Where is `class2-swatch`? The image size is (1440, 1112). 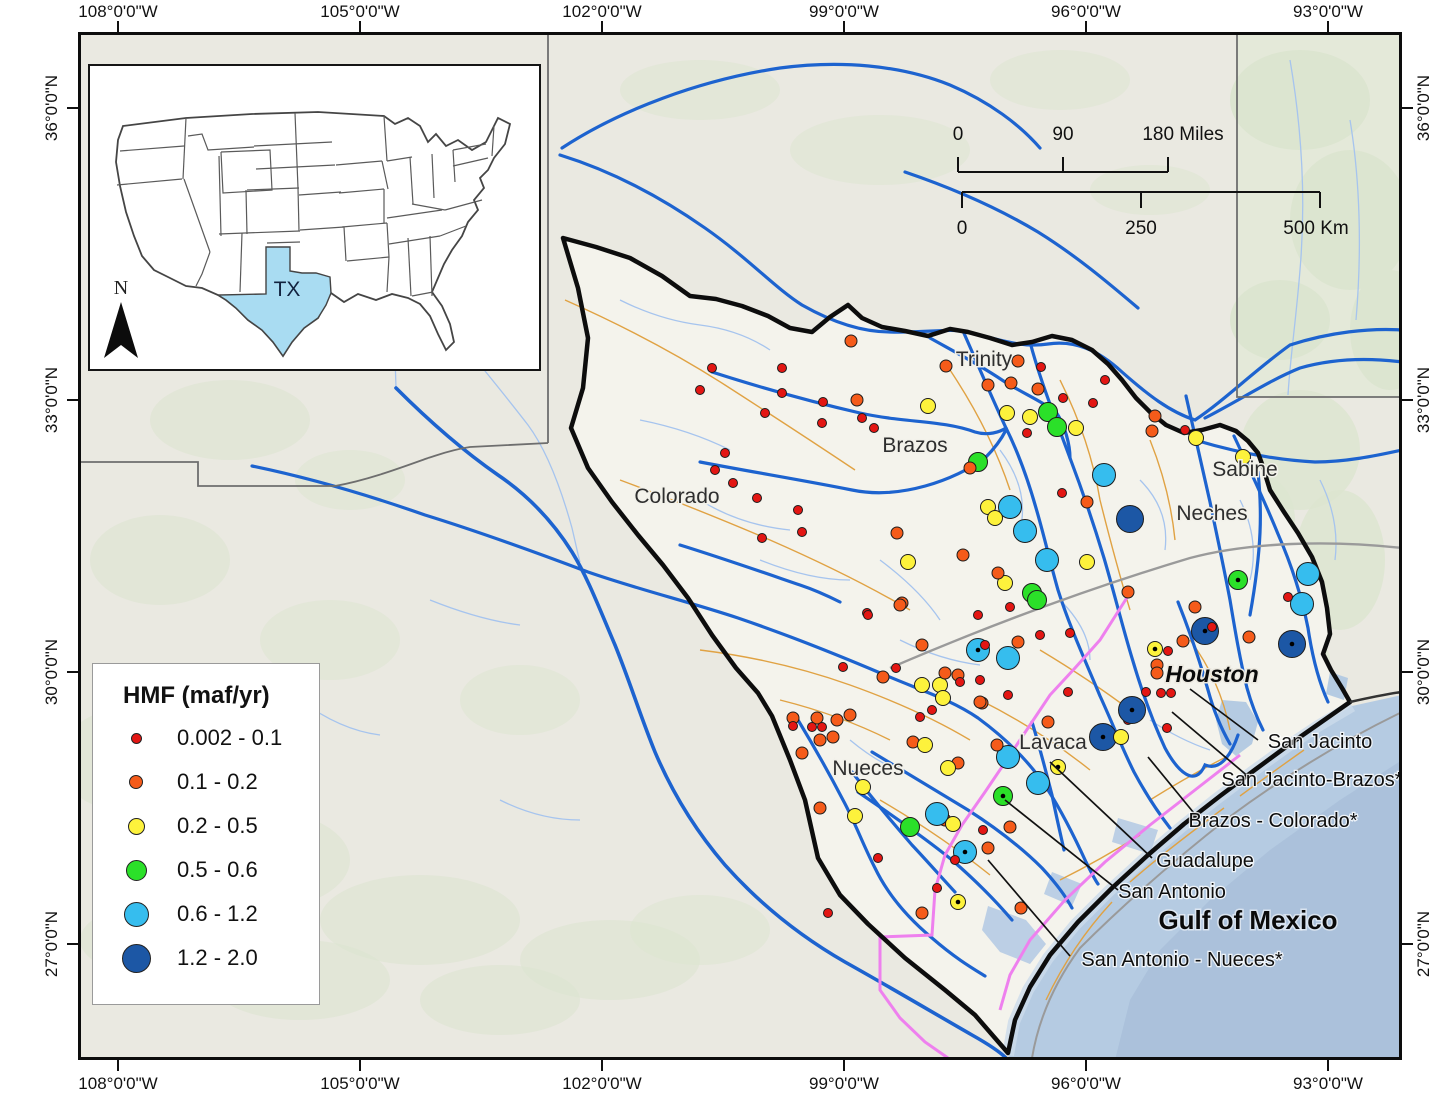
class2-swatch is located at coordinates (136, 782).